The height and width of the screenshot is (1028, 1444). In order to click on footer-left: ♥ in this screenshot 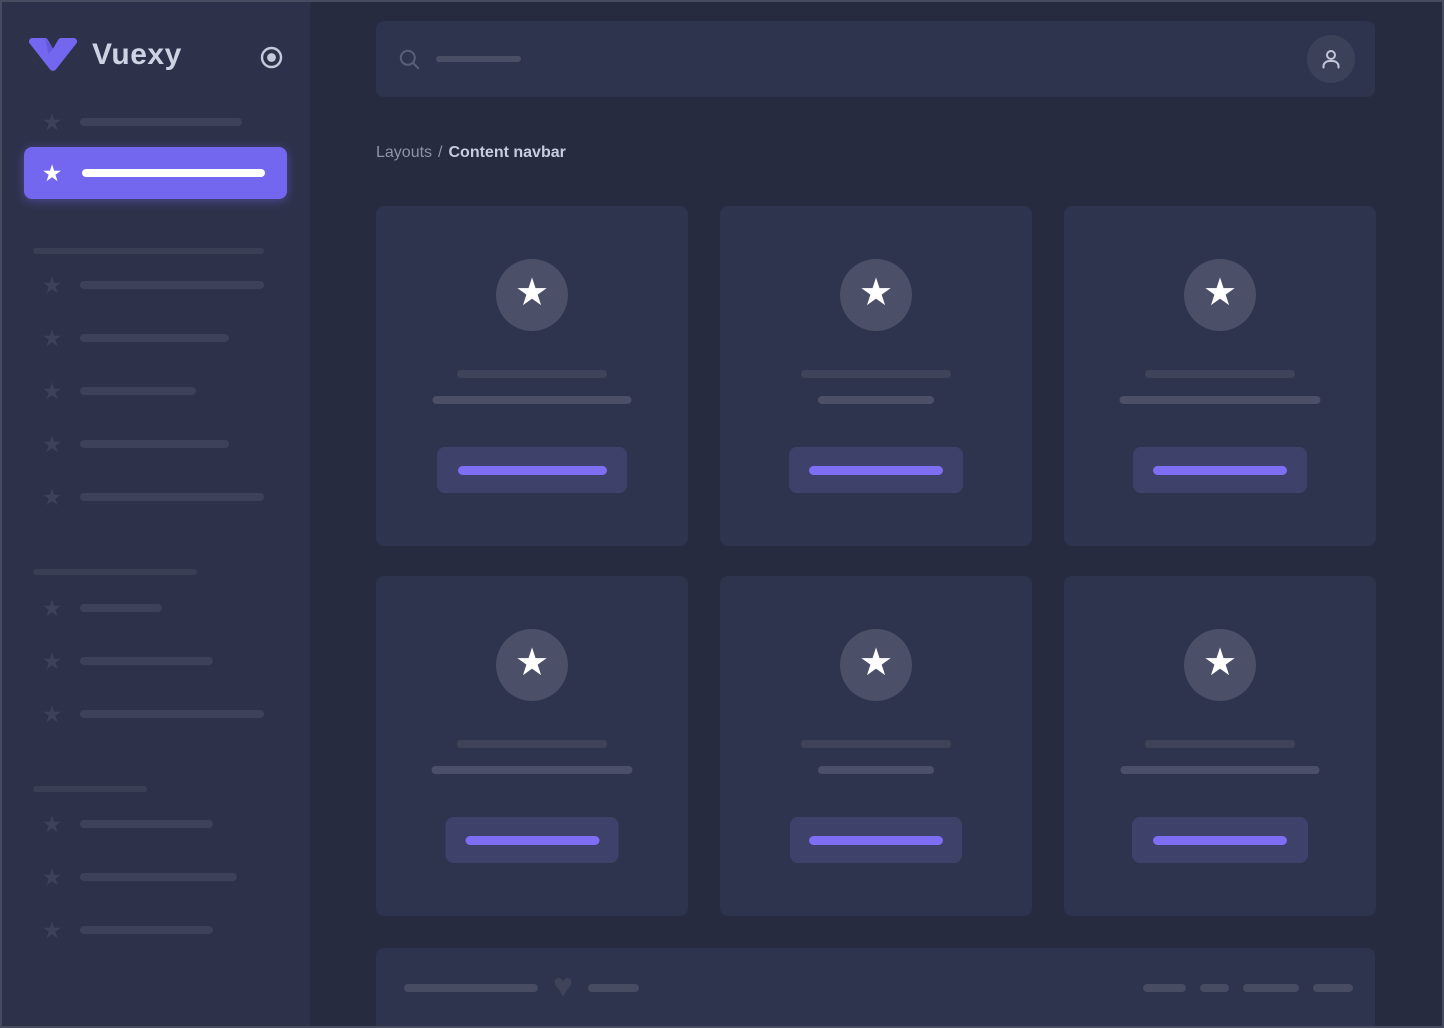, I will do `click(522, 986)`.